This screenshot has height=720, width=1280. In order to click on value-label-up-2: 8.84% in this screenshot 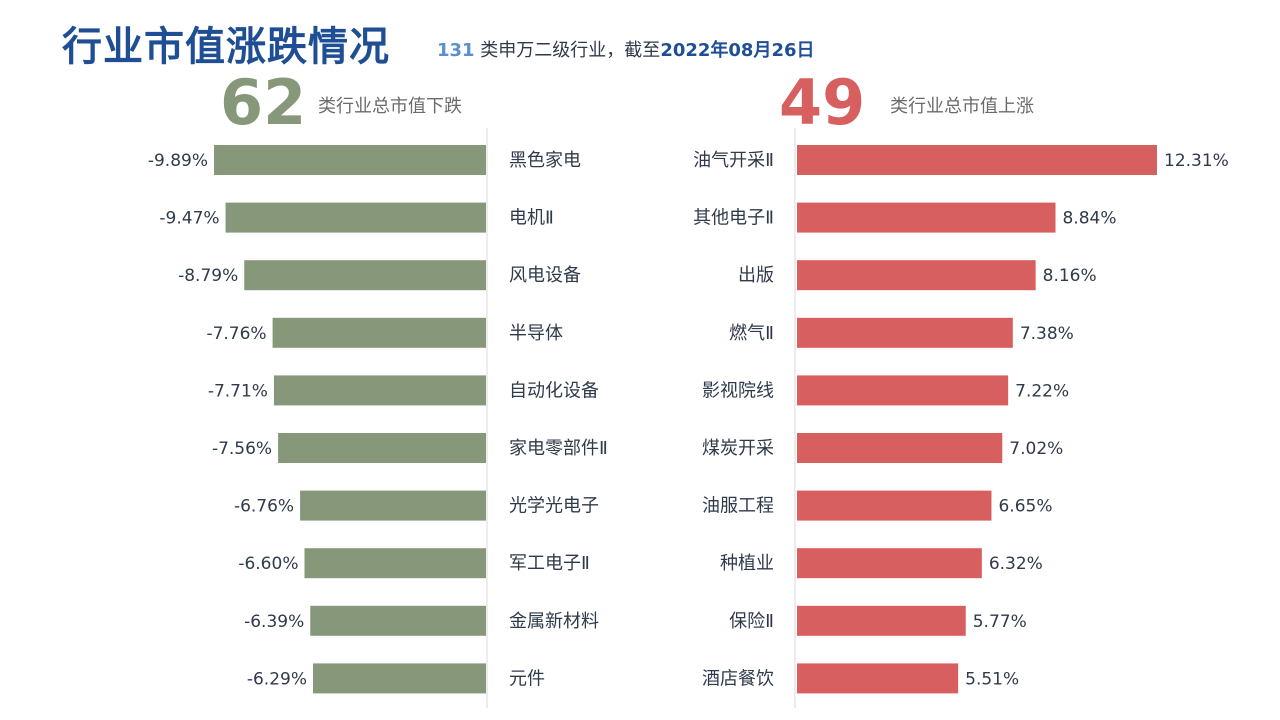, I will do `click(1090, 219)`.